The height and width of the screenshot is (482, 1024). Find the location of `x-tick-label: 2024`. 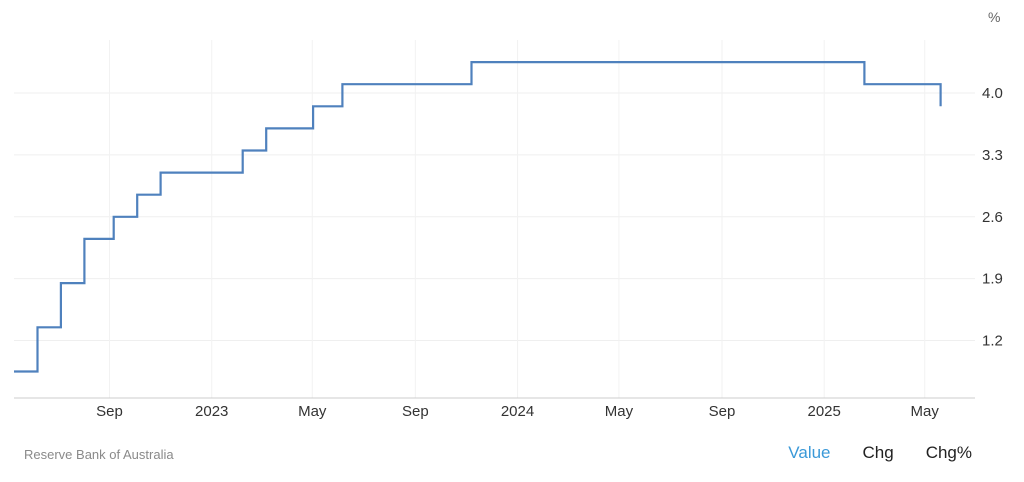

x-tick-label: 2024 is located at coordinates (517, 411).